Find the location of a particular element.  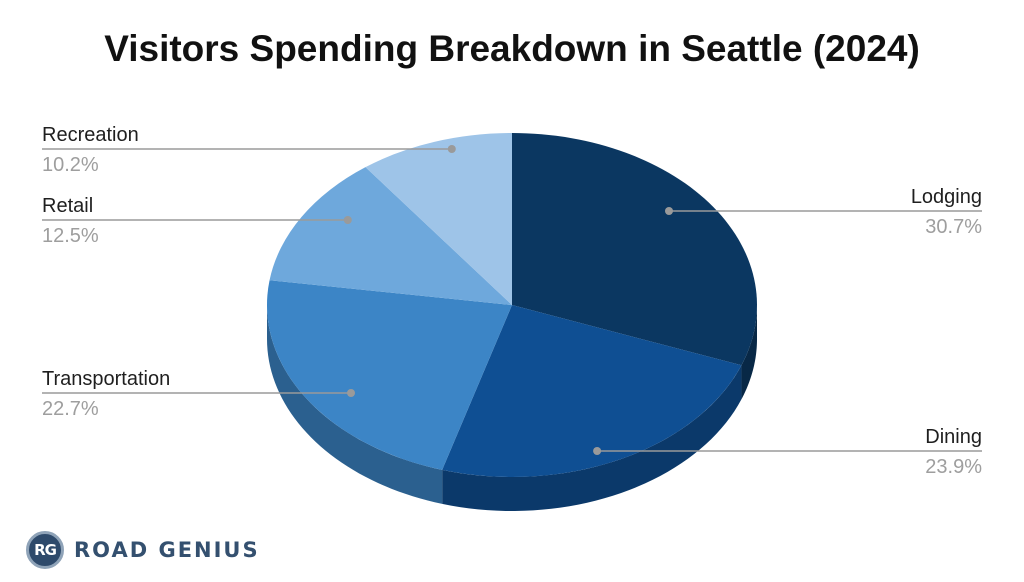

slice-recreation is located at coordinates (438, 219).